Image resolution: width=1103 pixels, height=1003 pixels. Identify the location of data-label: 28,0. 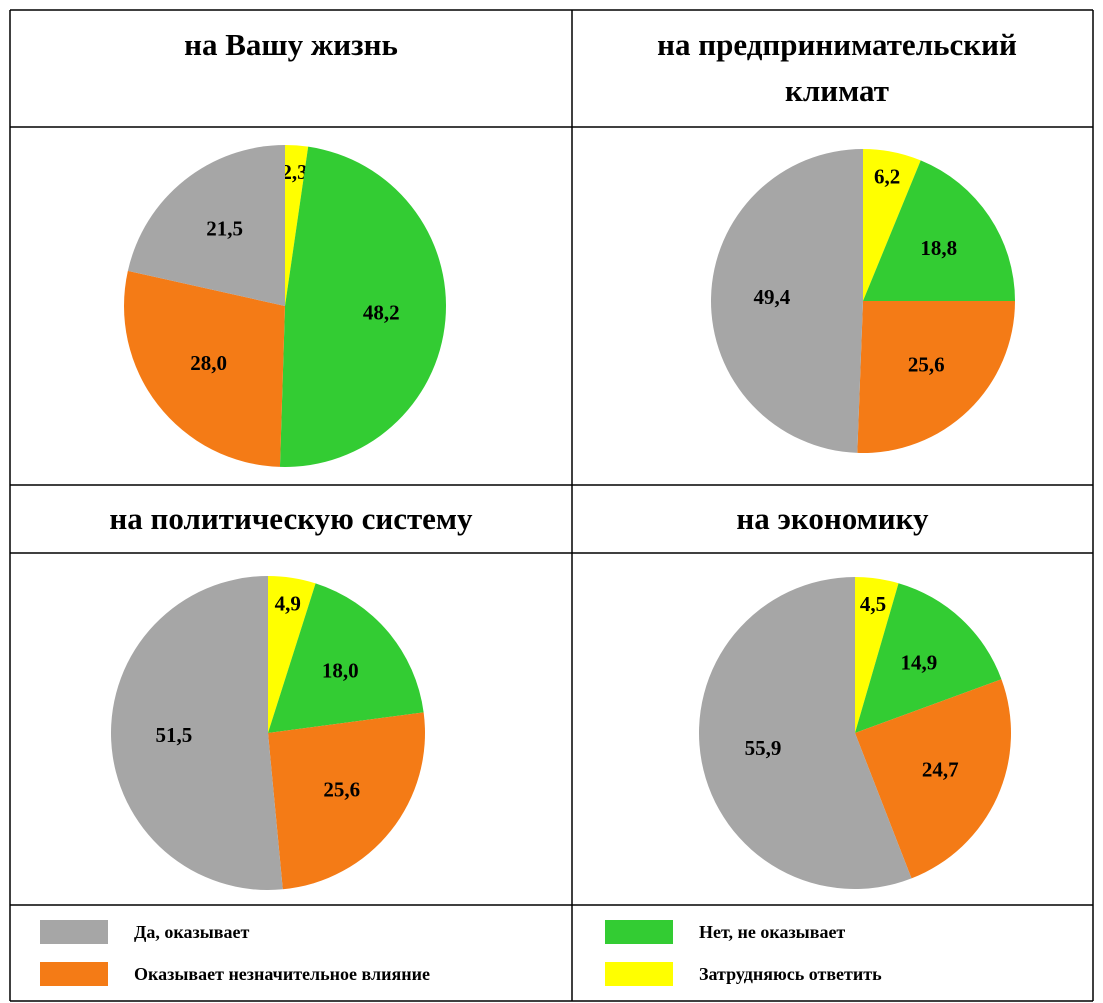
(208, 363).